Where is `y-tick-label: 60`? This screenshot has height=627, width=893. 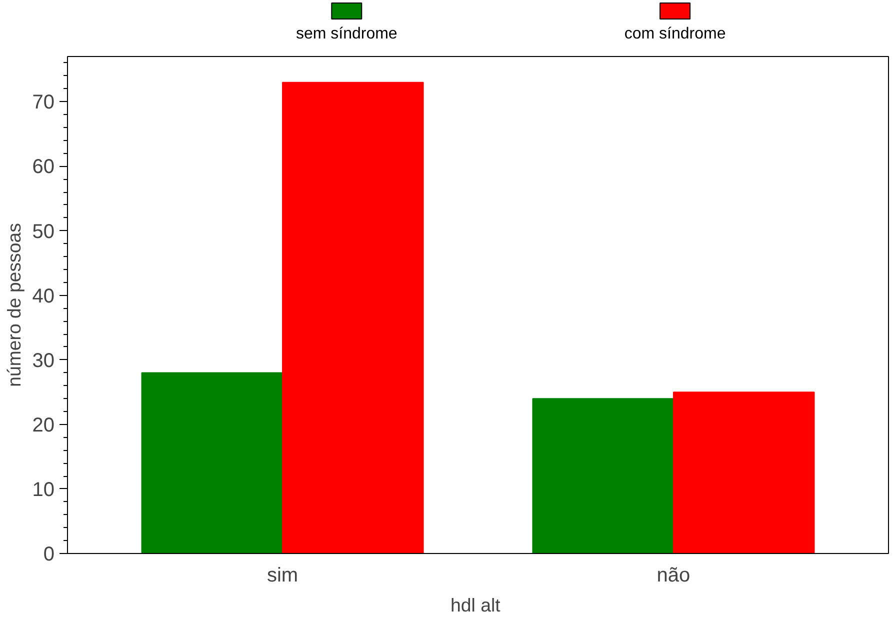 y-tick-label: 60 is located at coordinates (43, 167).